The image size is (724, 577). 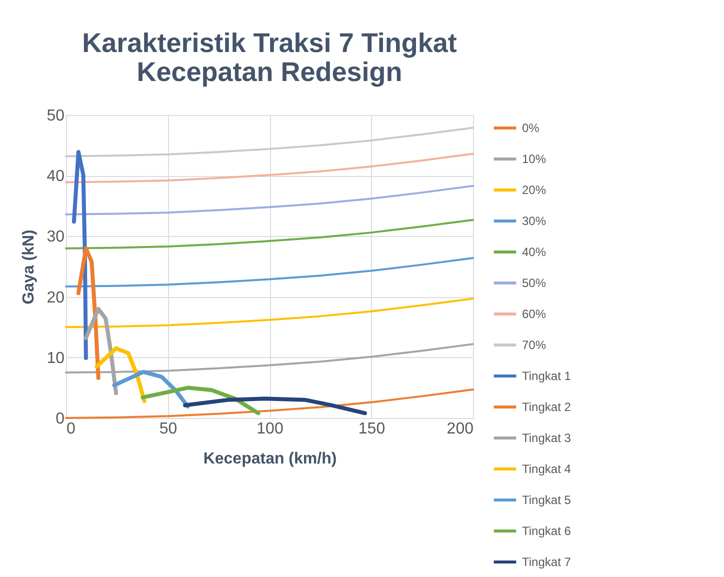 What do you see at coordinates (55, 297) in the screenshot?
I see `y-tick-label: 20` at bounding box center [55, 297].